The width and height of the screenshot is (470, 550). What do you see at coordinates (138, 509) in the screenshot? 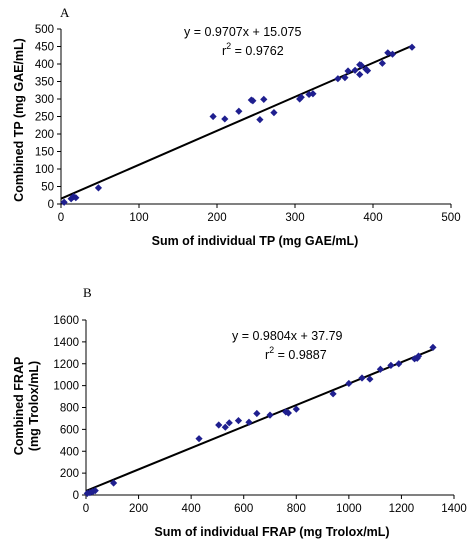
I see `panel-b-x-tick-label: 200` at bounding box center [138, 509].